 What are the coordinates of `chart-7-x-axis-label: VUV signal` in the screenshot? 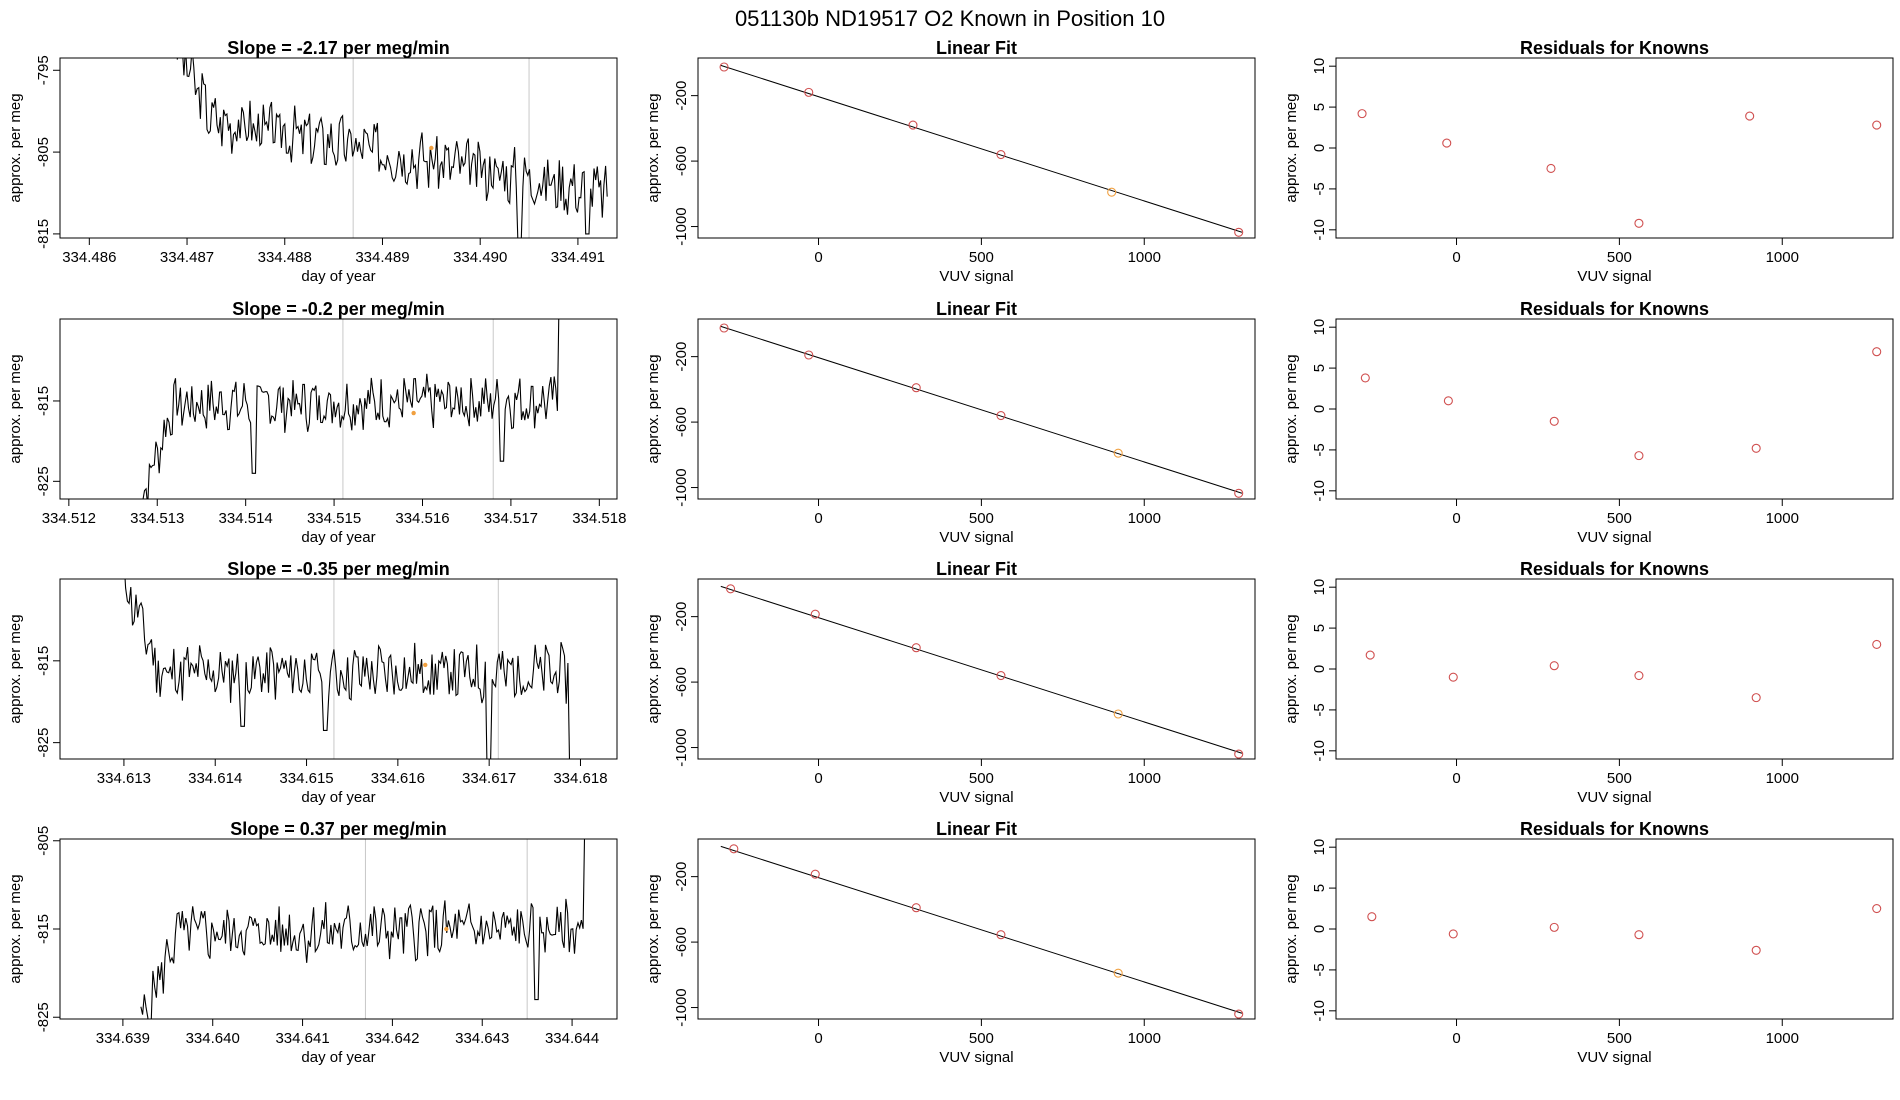 It's located at (976, 797).